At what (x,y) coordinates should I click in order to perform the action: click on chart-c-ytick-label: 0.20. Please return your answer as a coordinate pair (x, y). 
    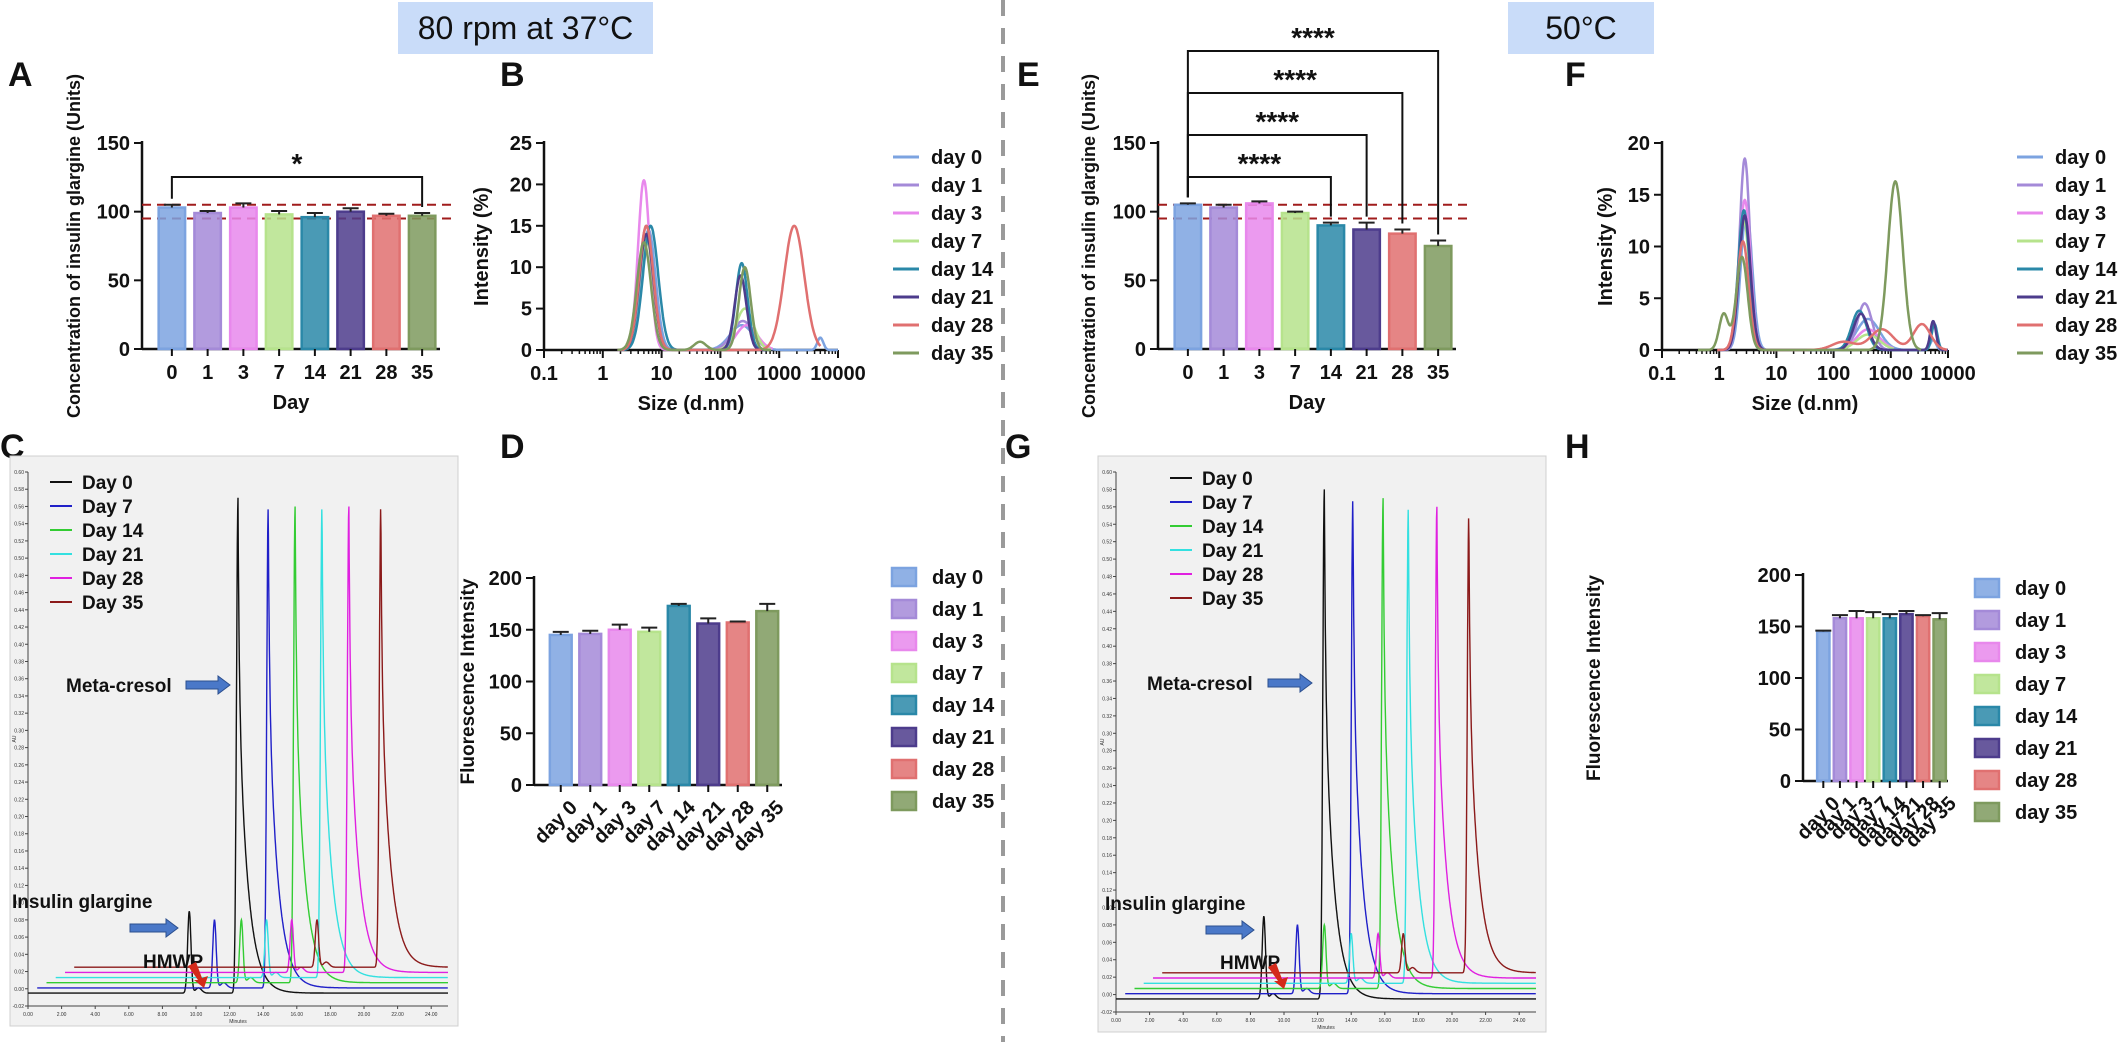
    Looking at the image, I should click on (19, 818).